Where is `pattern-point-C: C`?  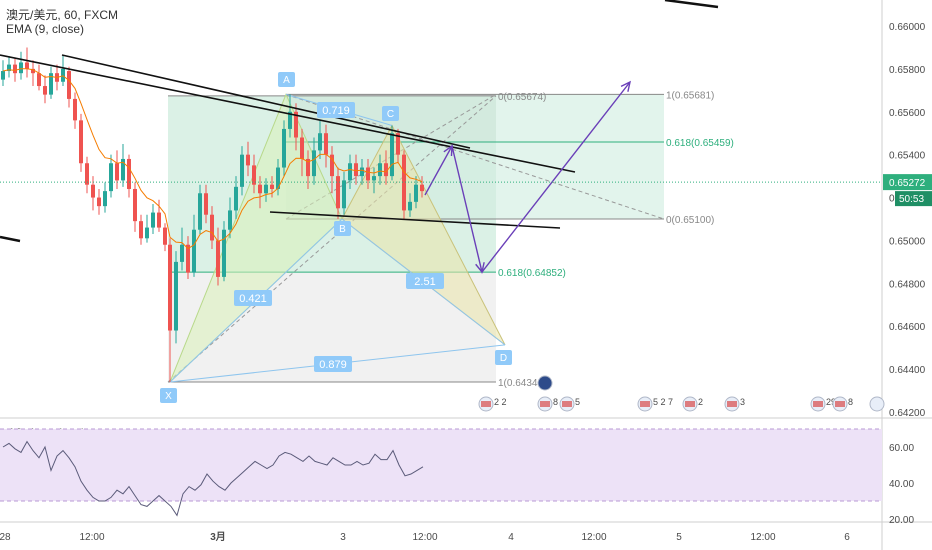
pattern-point-C: C is located at coordinates (390, 114).